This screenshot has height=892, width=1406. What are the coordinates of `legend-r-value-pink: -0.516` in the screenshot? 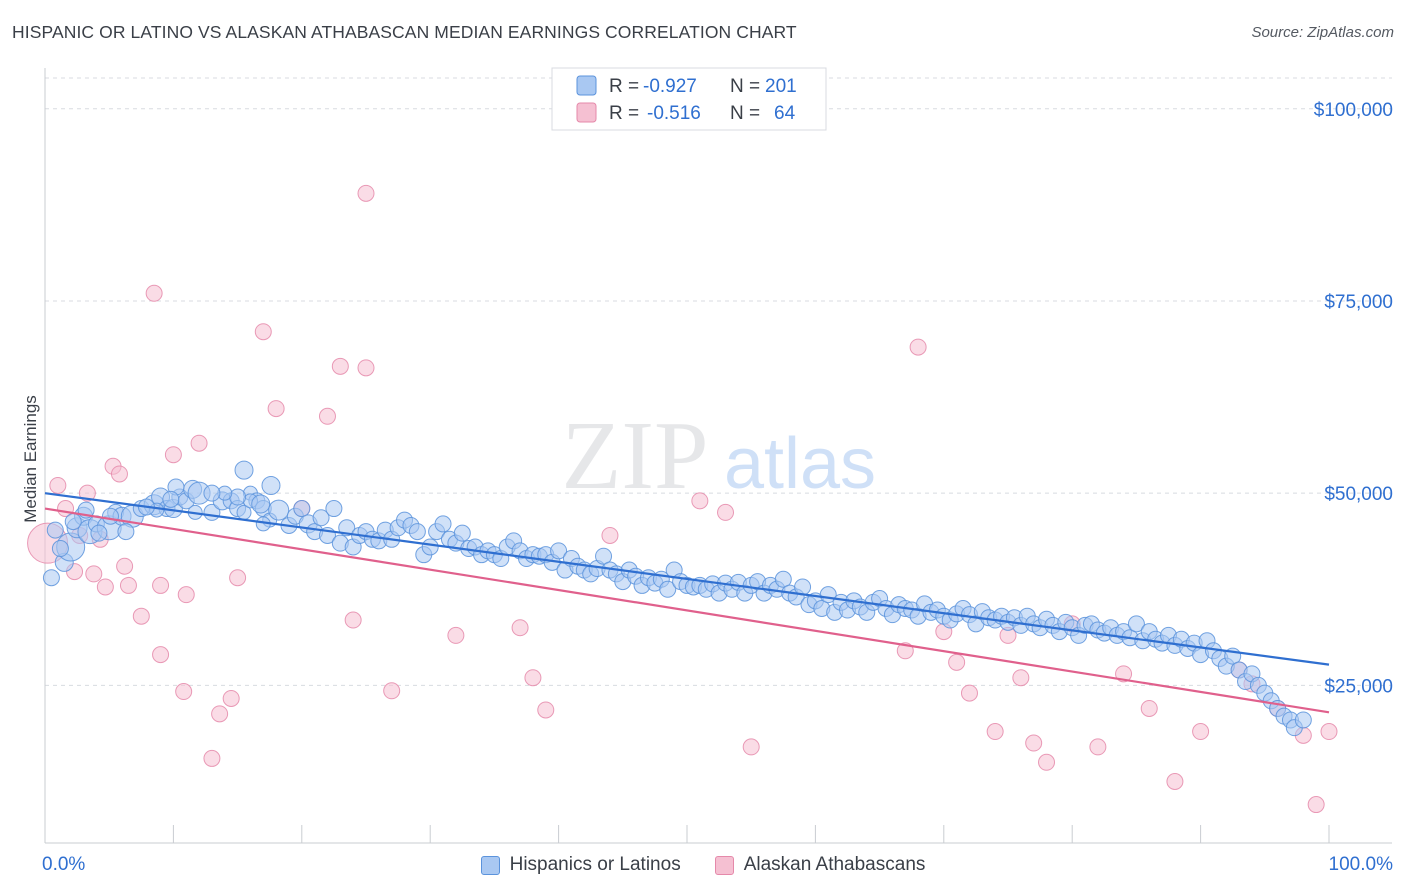 It's located at (674, 113).